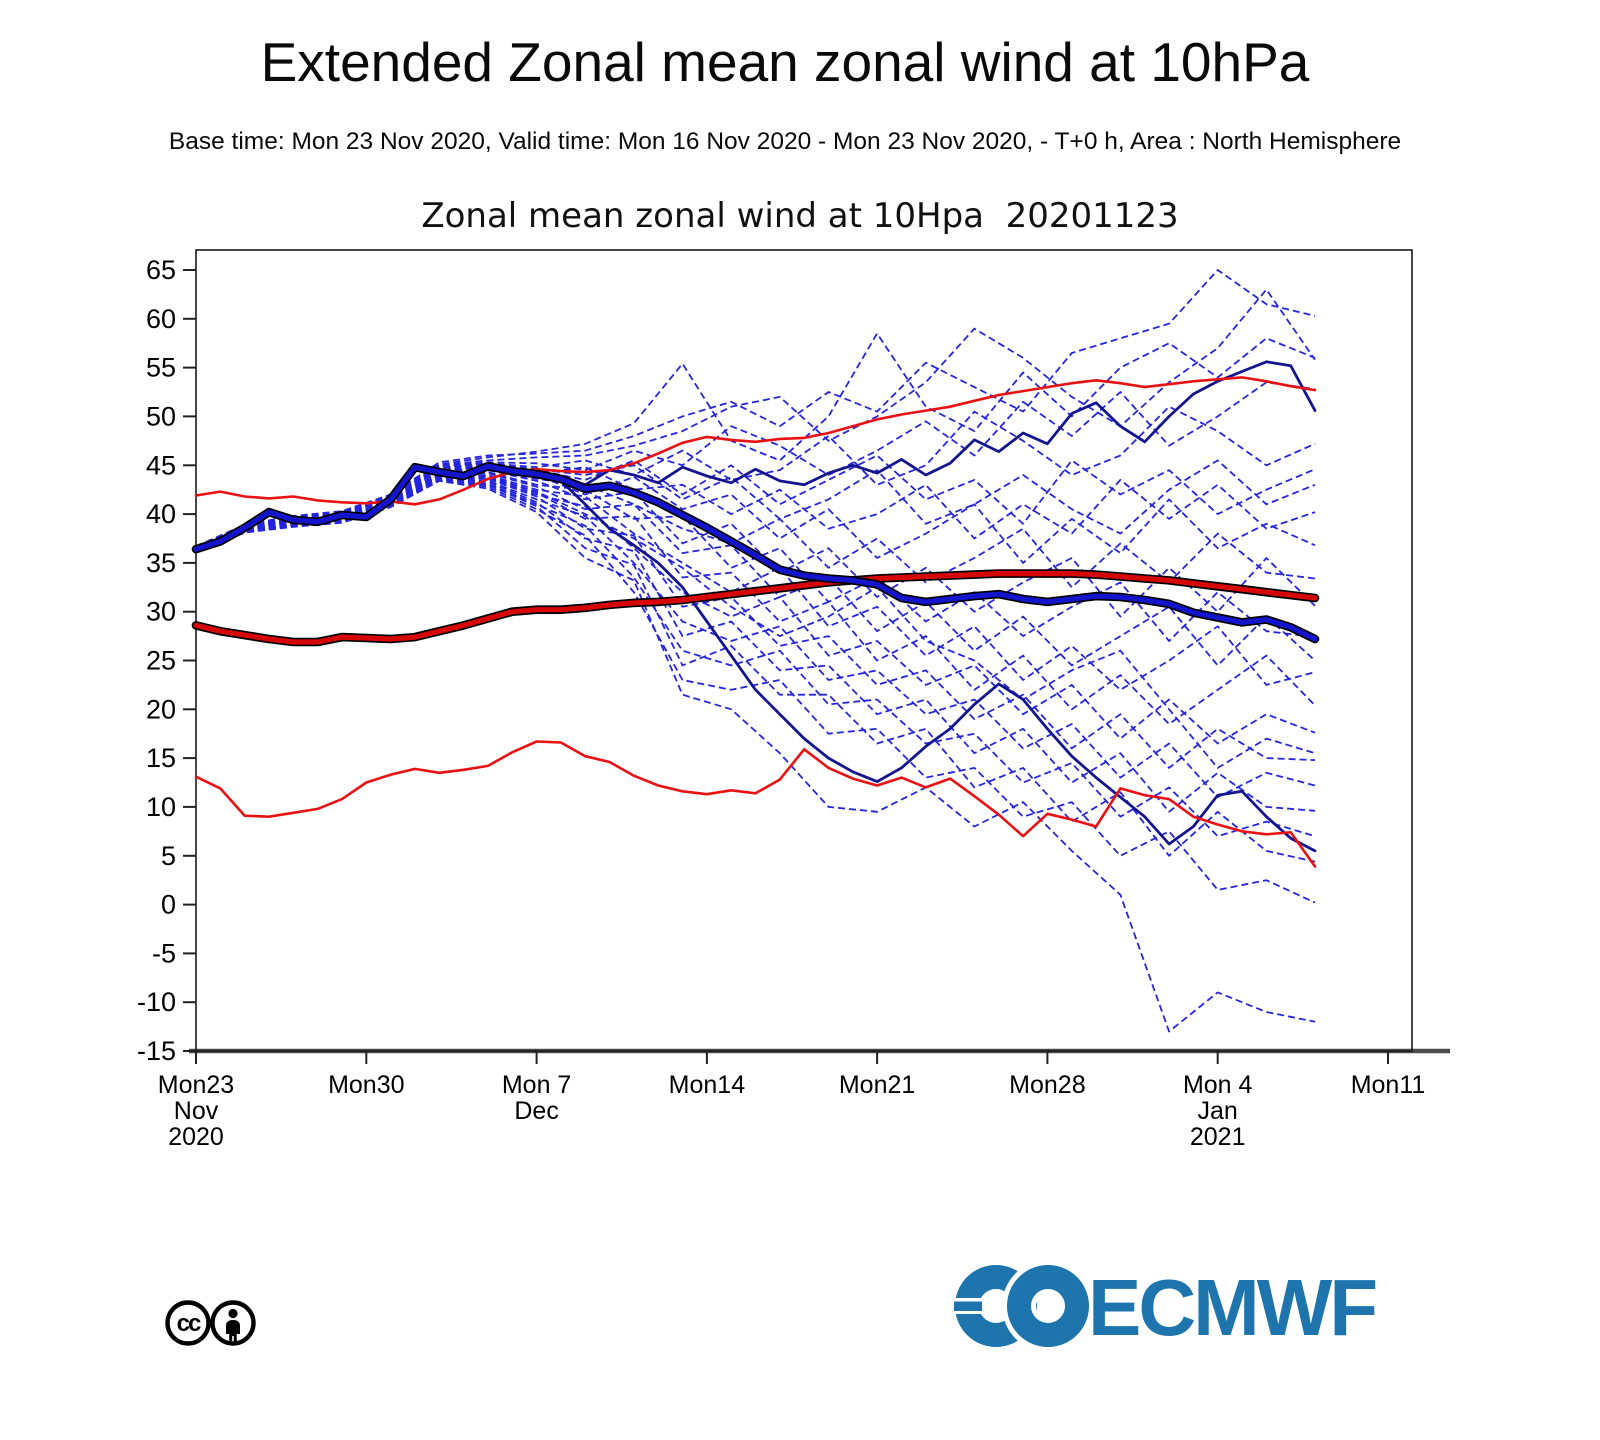 The height and width of the screenshot is (1440, 1600). I want to click on y-tick-label: 35, so click(161, 563).